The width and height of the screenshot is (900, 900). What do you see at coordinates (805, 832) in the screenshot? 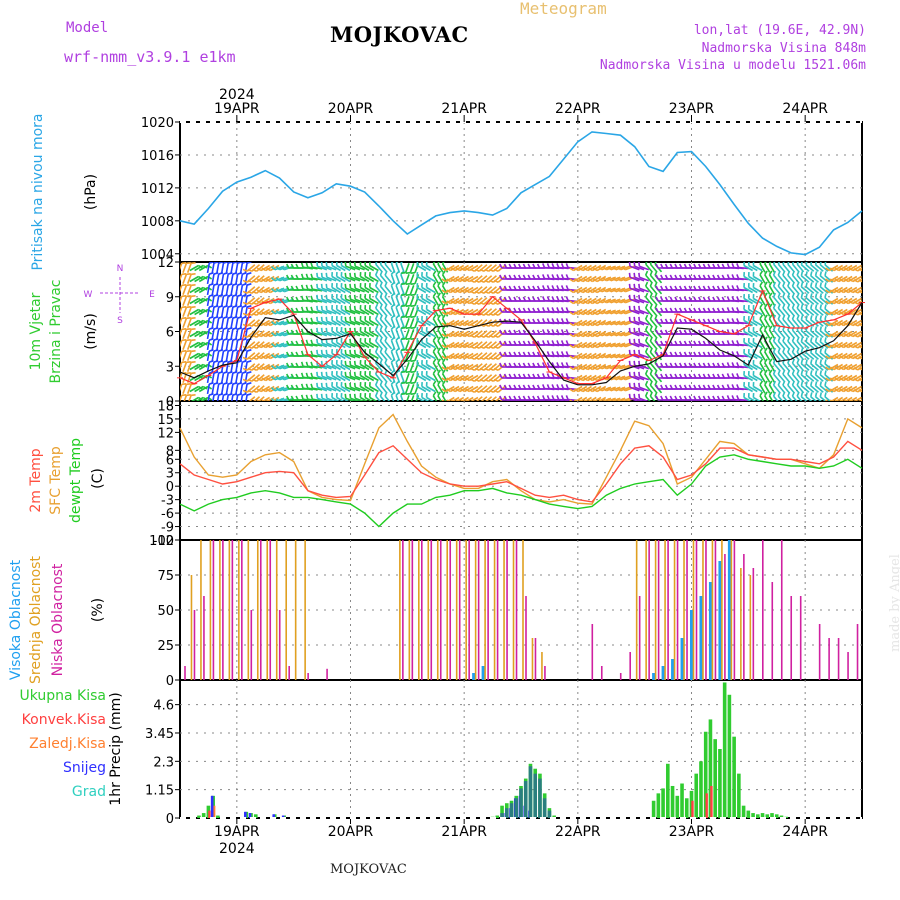
I see `bottom-day-label: 24APR` at bounding box center [805, 832].